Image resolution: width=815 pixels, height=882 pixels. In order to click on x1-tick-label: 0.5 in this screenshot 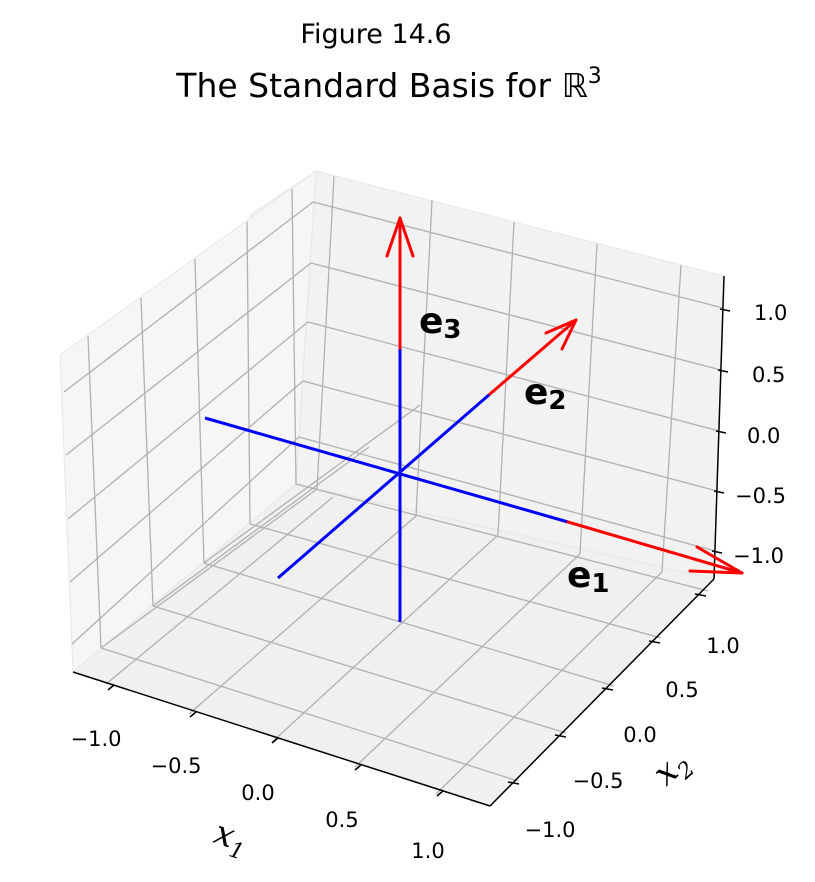, I will do `click(341, 820)`.